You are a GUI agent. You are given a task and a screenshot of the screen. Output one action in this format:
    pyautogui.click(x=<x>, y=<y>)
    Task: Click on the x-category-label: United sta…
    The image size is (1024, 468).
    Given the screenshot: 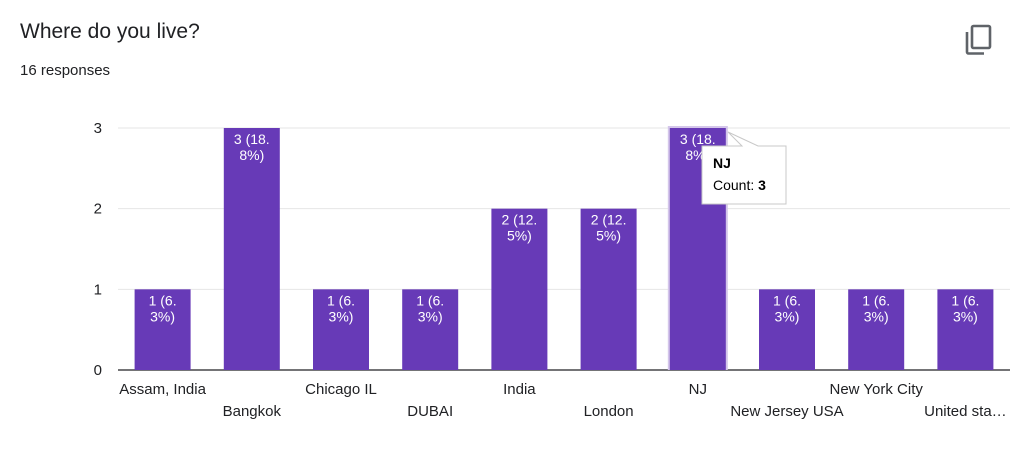 What is the action you would take?
    pyautogui.click(x=965, y=411)
    